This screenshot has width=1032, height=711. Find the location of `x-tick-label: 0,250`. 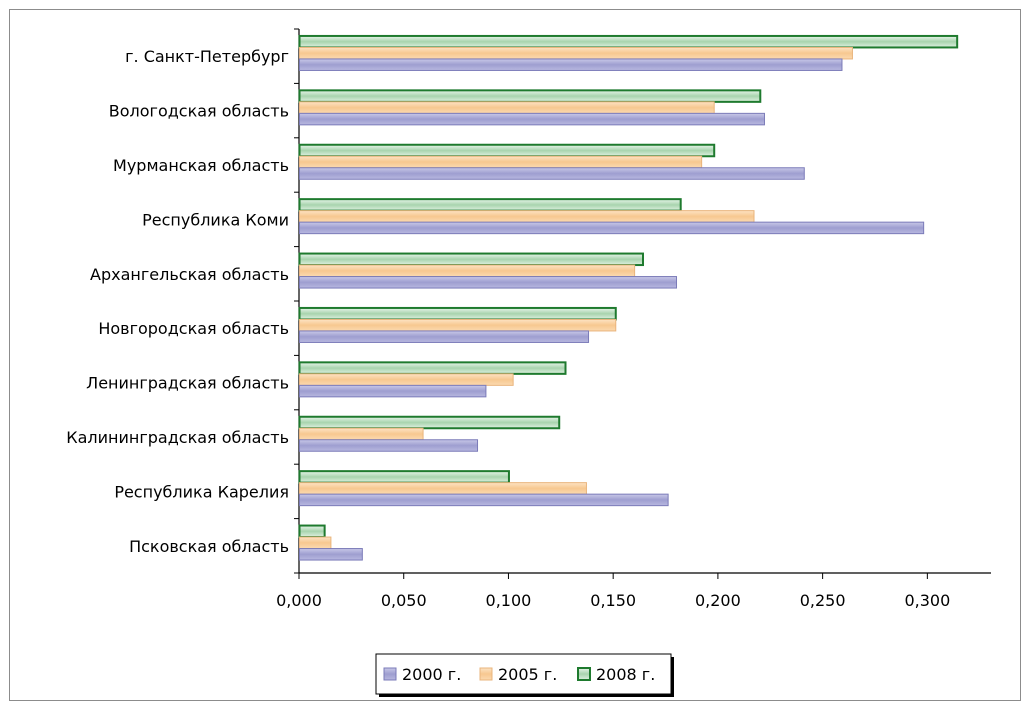

x-tick-label: 0,250 is located at coordinates (823, 600).